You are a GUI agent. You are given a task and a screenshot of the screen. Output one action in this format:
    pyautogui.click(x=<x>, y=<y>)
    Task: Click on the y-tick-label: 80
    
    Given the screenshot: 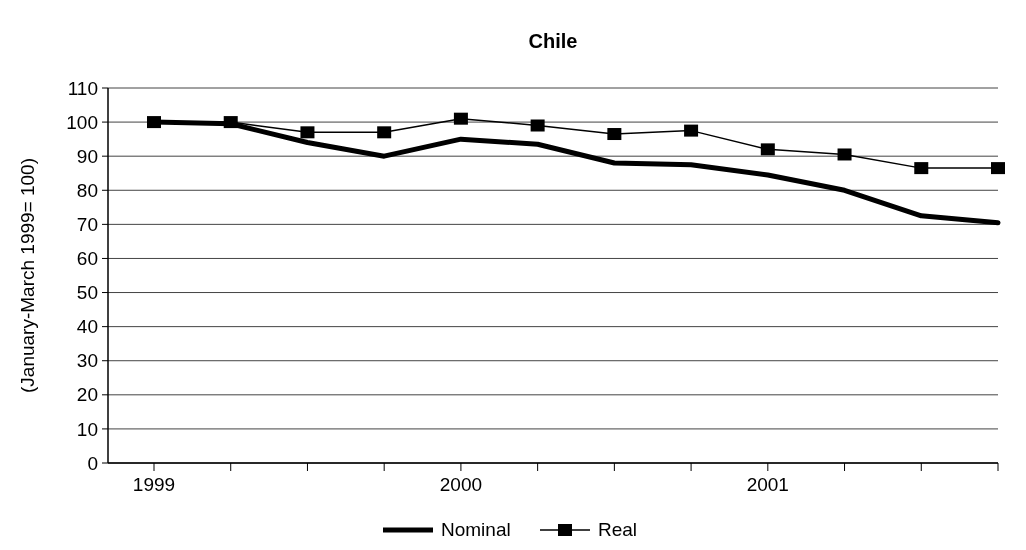 What is the action you would take?
    pyautogui.click(x=87, y=190)
    